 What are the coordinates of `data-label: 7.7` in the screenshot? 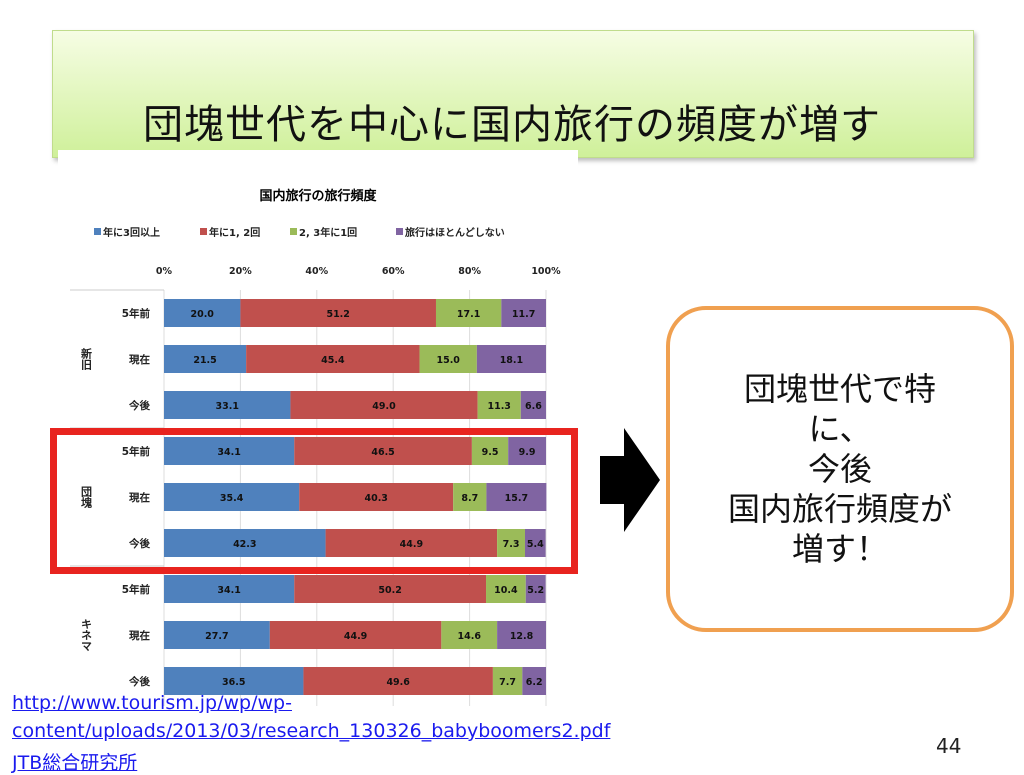 It's located at (507, 682).